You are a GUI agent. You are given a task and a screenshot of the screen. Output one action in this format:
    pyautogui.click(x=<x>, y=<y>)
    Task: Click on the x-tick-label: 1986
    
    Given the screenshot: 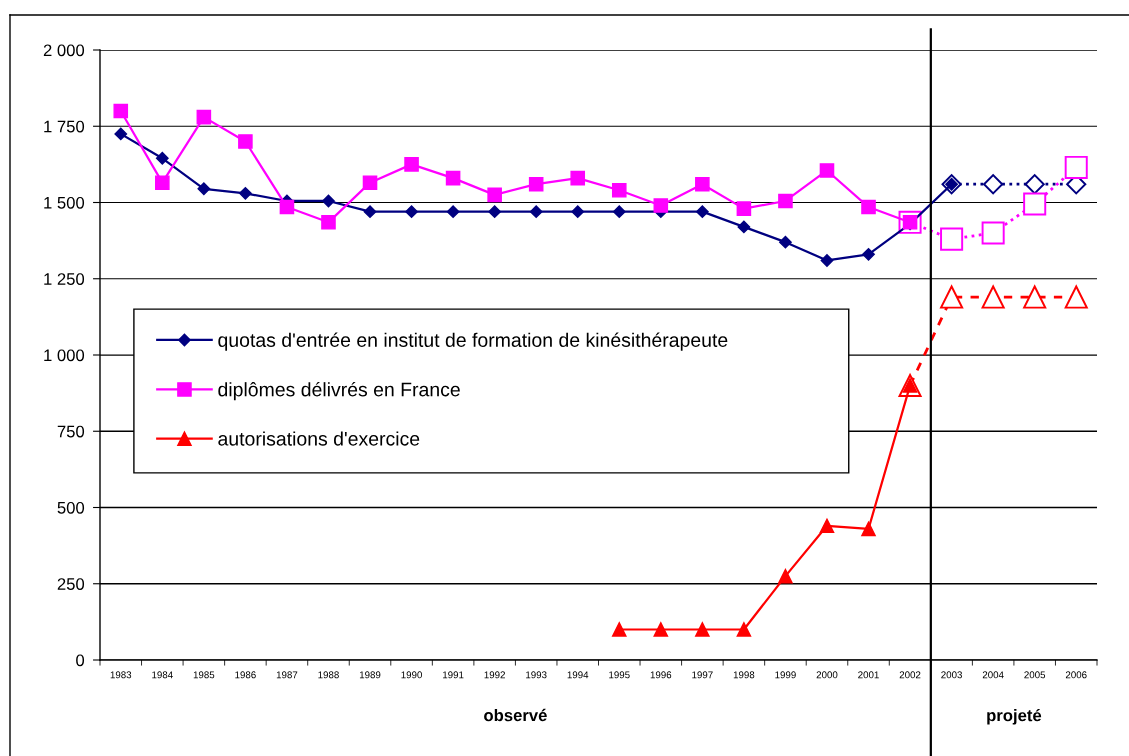 What is the action you would take?
    pyautogui.click(x=245, y=675)
    